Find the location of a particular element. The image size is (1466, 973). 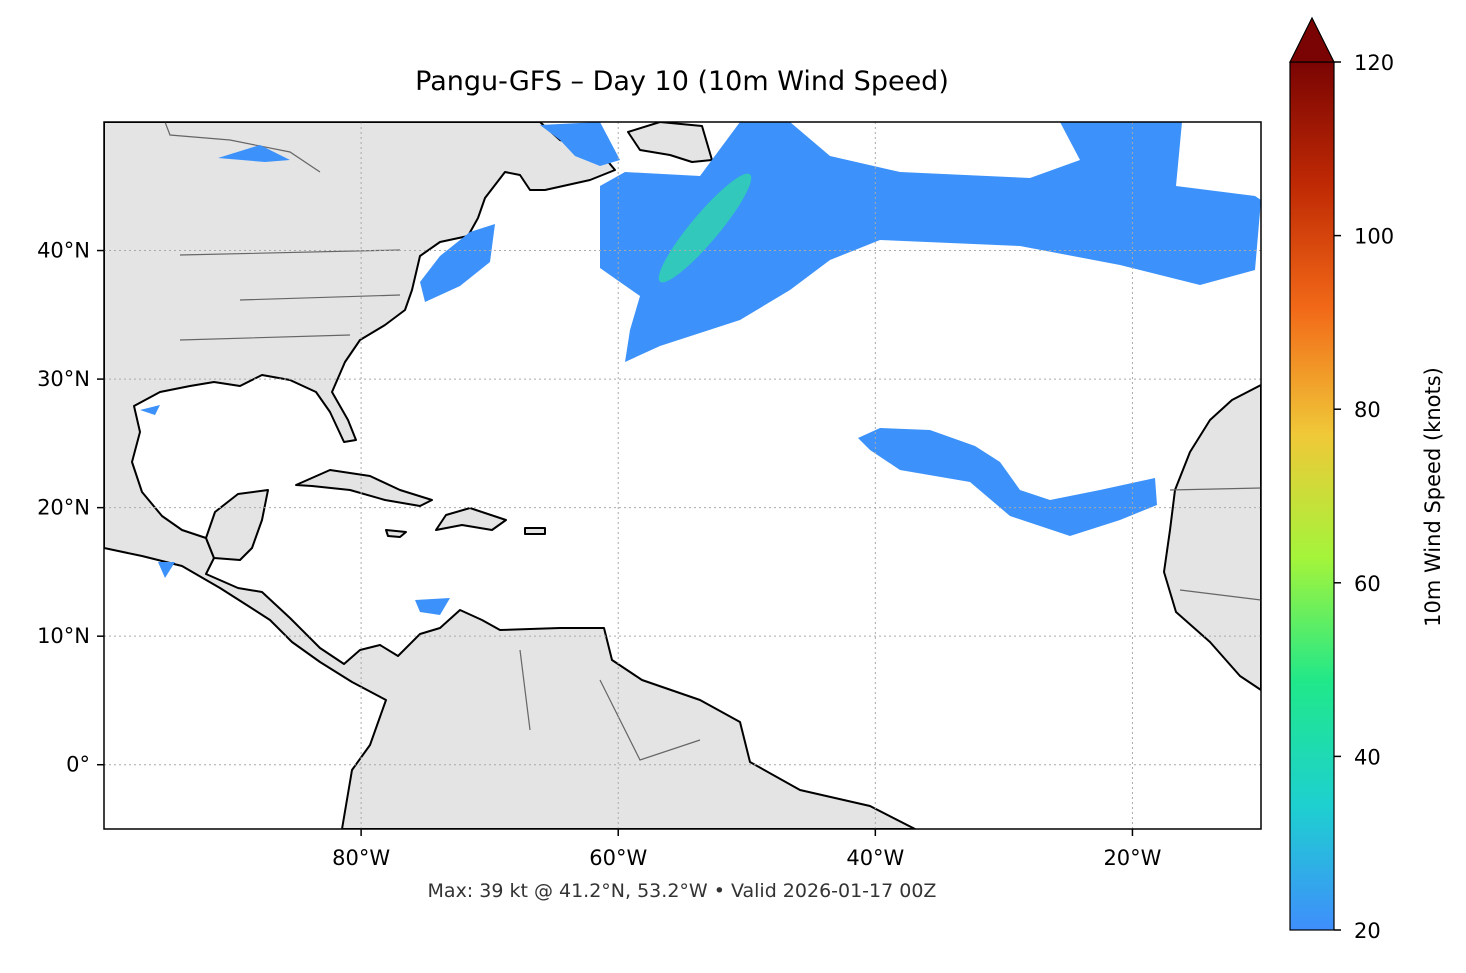

puerto-rico is located at coordinates (535, 531).